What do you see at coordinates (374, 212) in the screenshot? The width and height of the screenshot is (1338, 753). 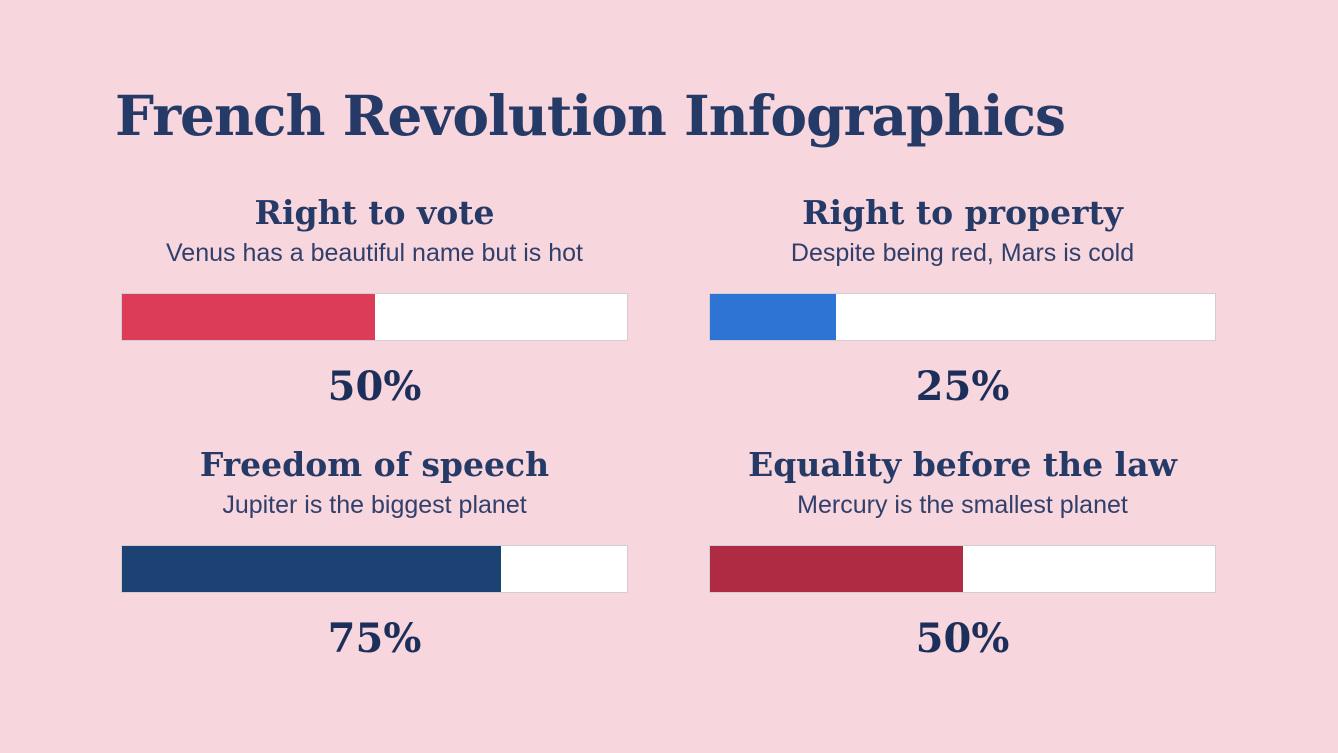 I see `stat-title: Right to vote` at bounding box center [374, 212].